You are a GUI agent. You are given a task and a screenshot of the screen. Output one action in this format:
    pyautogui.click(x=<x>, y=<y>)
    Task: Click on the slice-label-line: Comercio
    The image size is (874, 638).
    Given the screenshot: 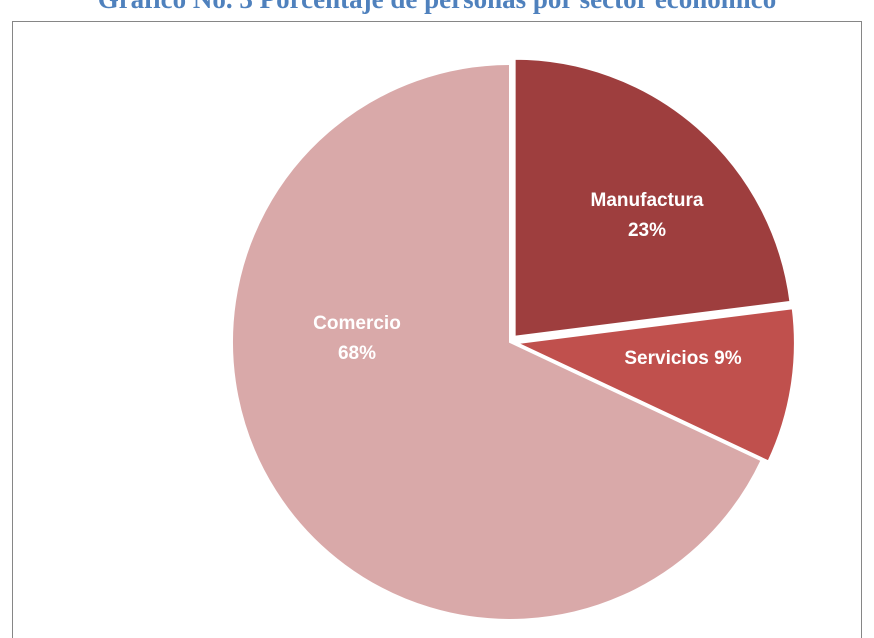 What is the action you would take?
    pyautogui.click(x=357, y=323)
    